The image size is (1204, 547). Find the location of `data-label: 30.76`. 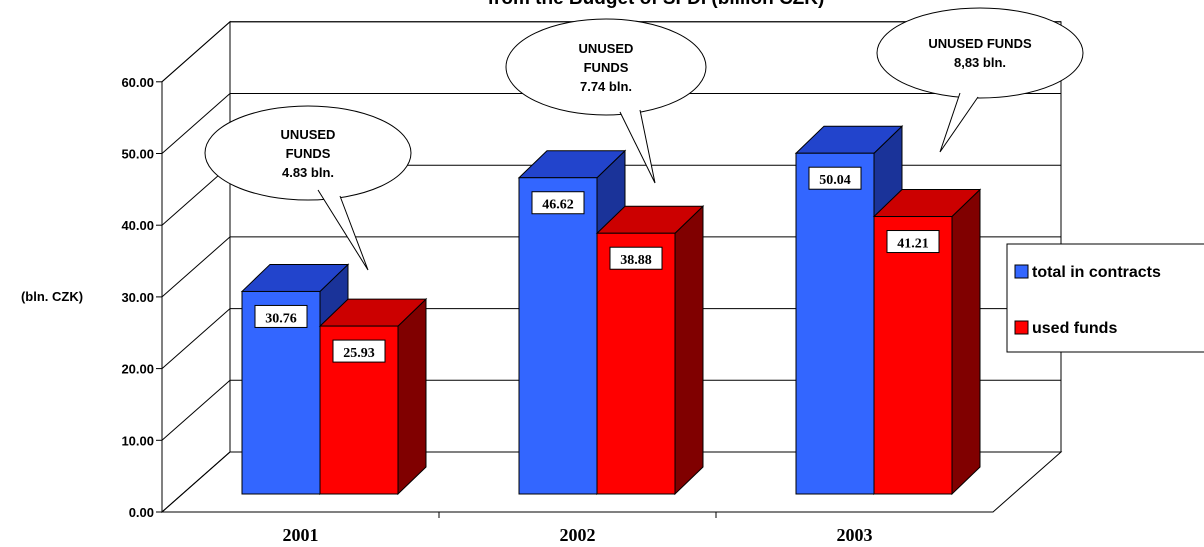

data-label: 30.76 is located at coordinates (281, 318).